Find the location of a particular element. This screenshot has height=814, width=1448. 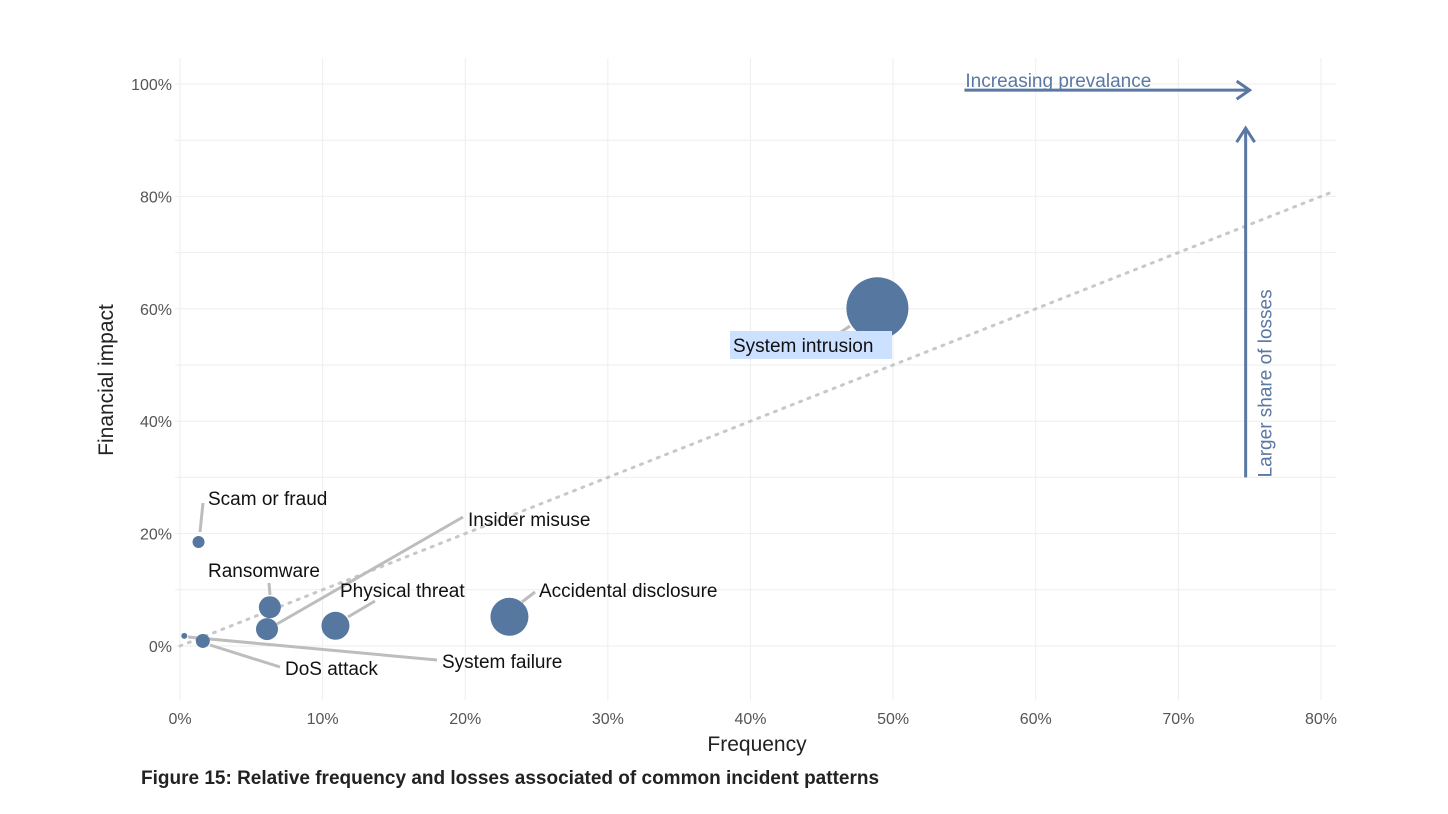

bubble-ransomware is located at coordinates (269, 607).